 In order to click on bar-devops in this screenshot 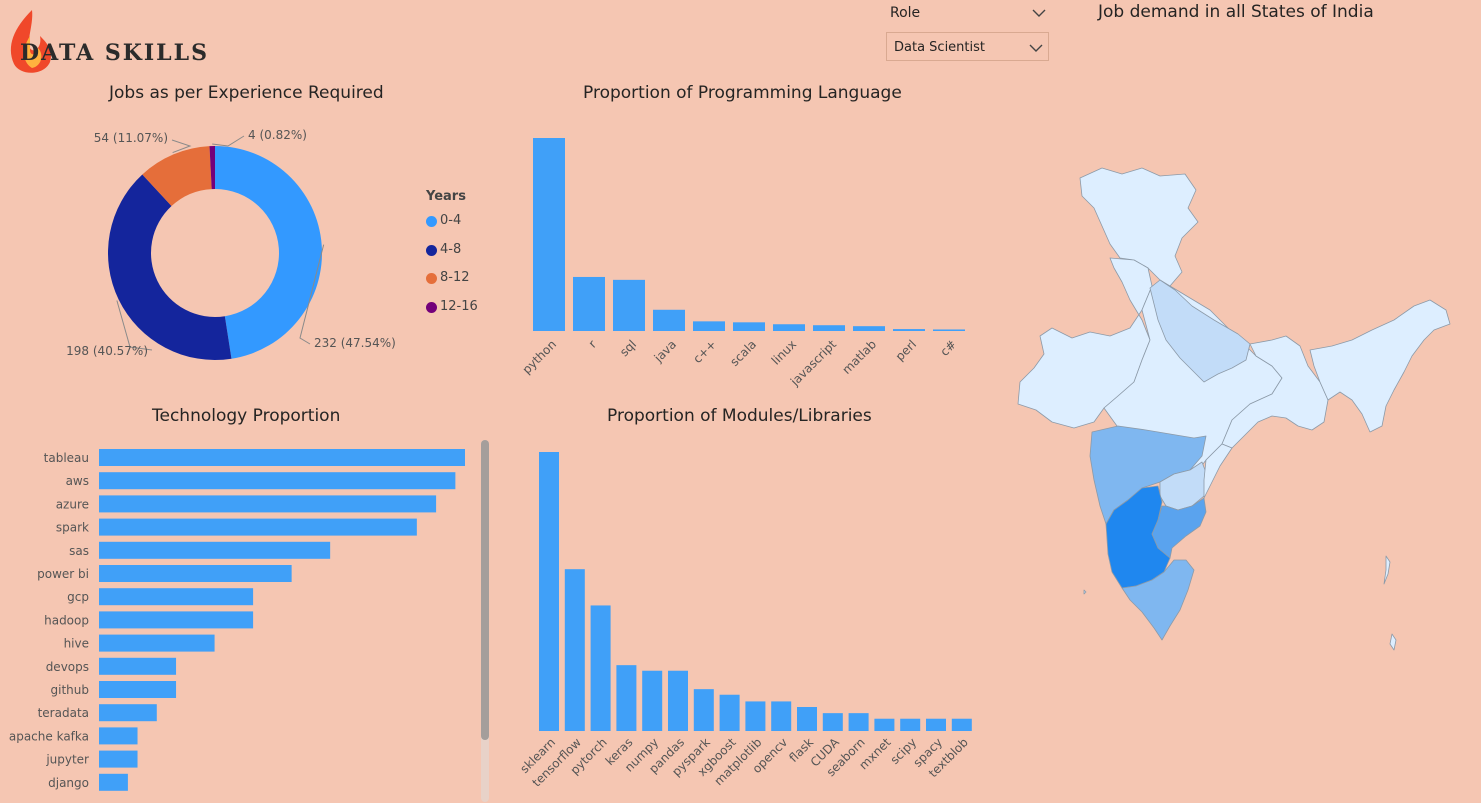, I will do `click(138, 666)`.